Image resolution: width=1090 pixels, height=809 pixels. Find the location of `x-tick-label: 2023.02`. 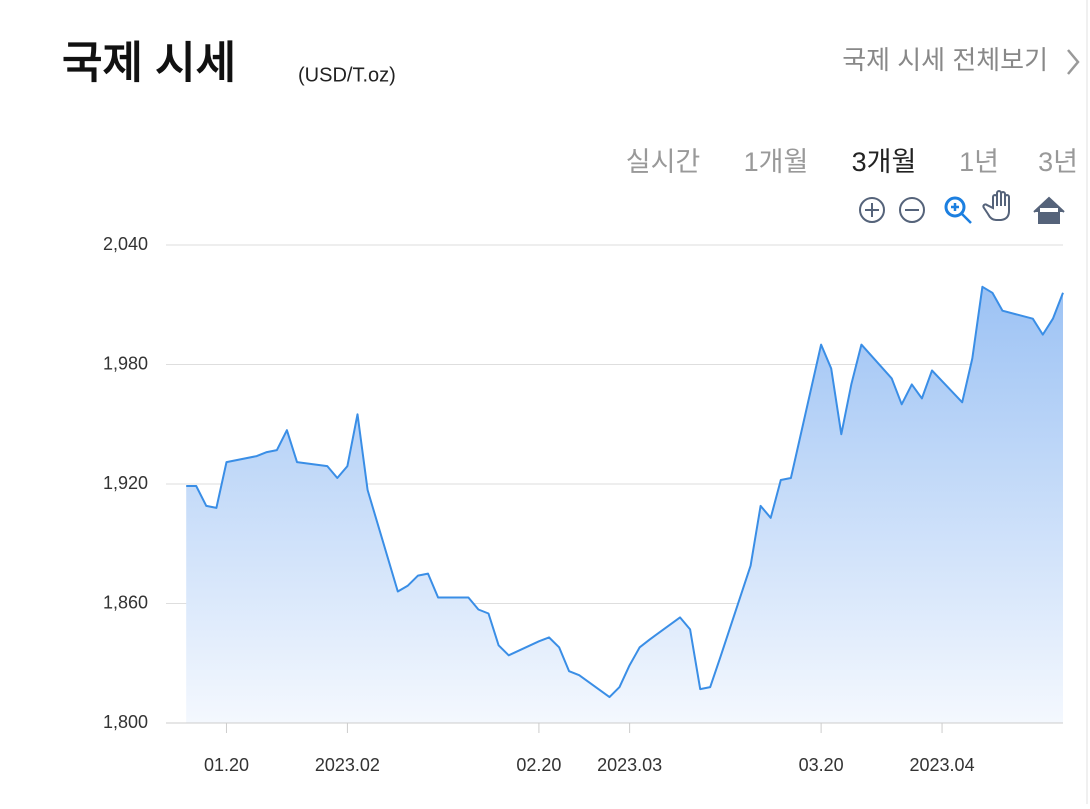

x-tick-label: 2023.02 is located at coordinates (347, 765).